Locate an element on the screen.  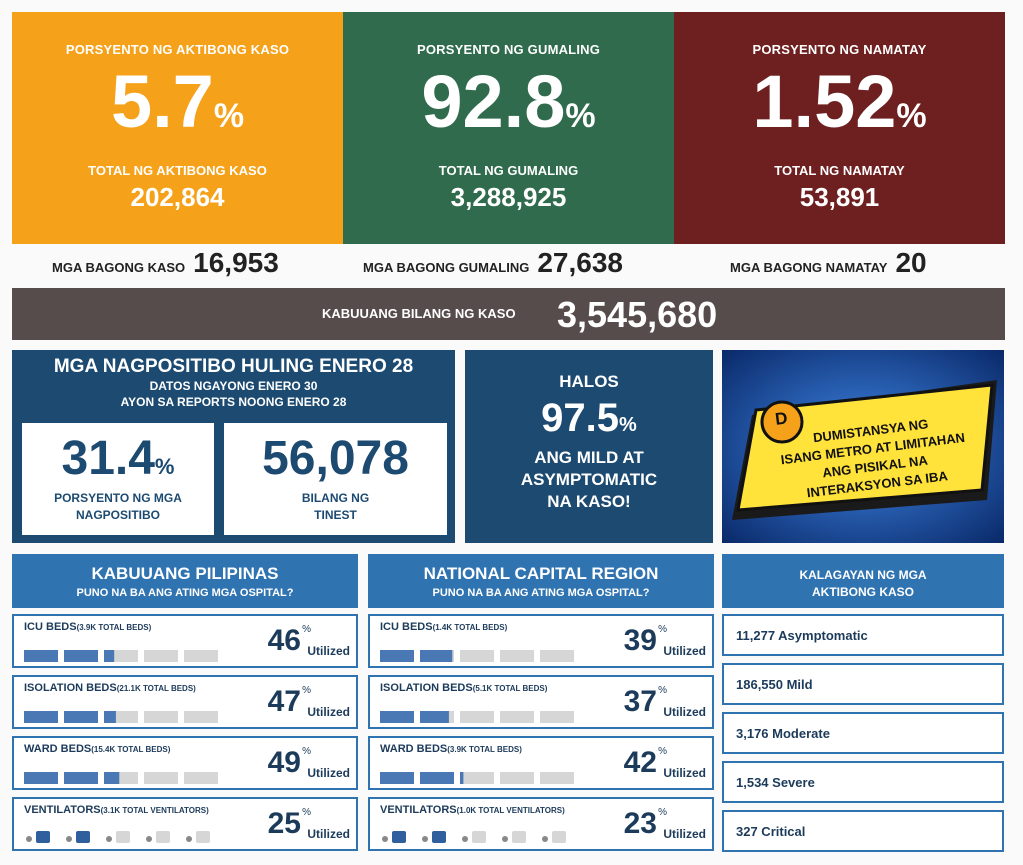
status-title1: KALAGAYAN NG MGA is located at coordinates (863, 575).